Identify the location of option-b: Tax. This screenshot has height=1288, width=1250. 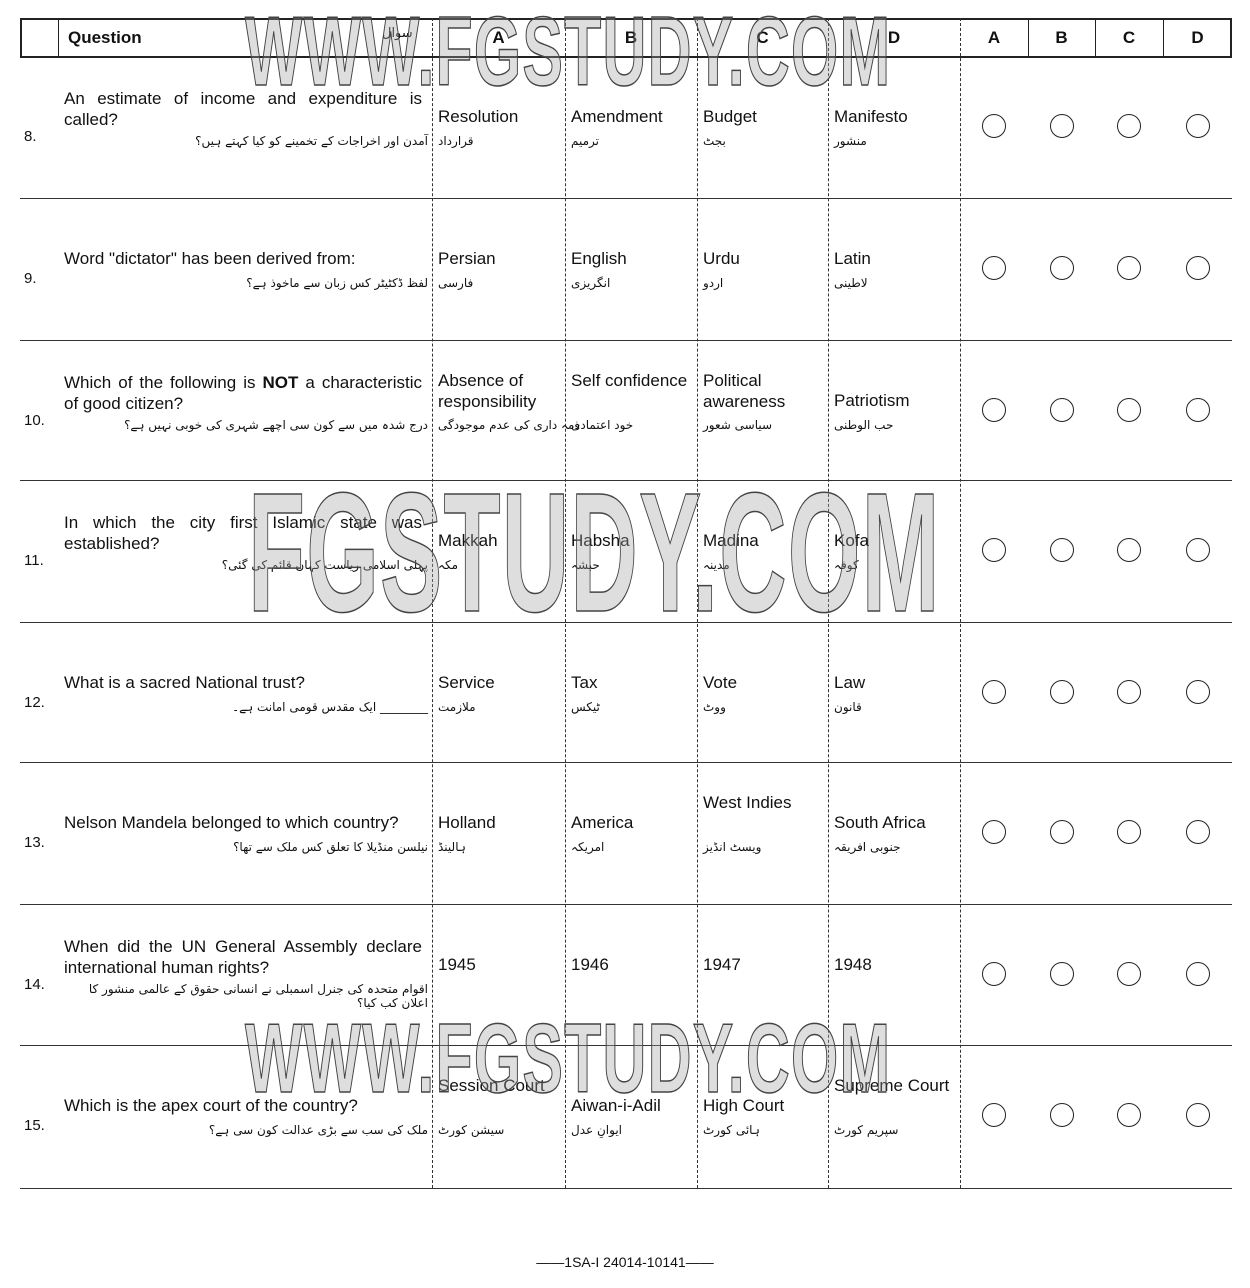
(584, 682).